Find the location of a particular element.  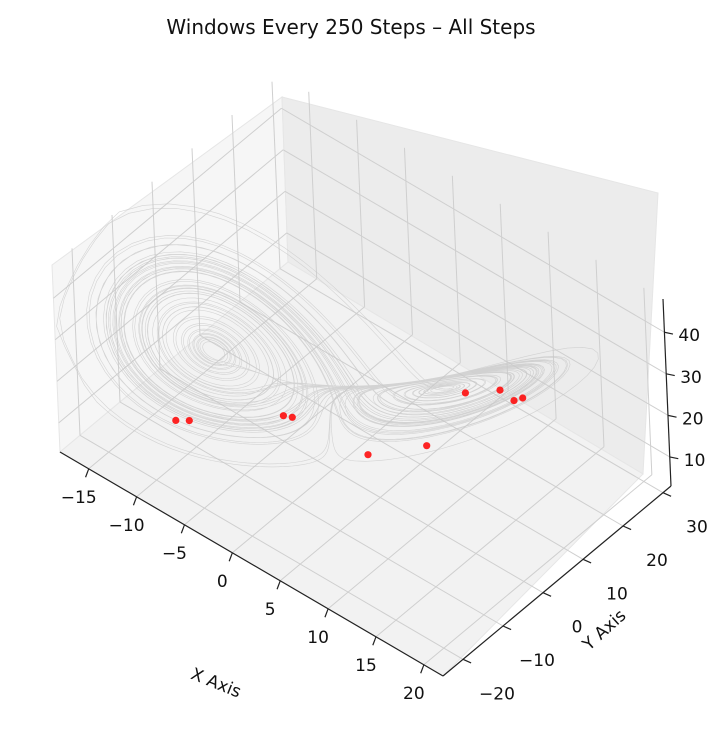

x-tick-label: −15 is located at coordinates (79, 498).